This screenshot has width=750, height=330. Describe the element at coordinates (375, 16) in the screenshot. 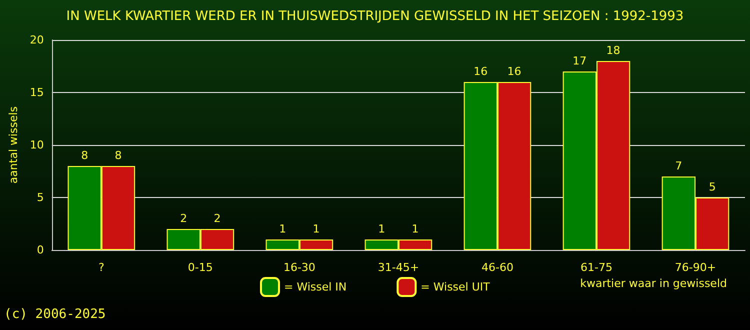

I see `chart-title: IN WELK KWARTIER WERD ER IN THUISWEDSTRIJDEN GEWISSELD IN HET SEIZOEN : 1992-1993` at that location.